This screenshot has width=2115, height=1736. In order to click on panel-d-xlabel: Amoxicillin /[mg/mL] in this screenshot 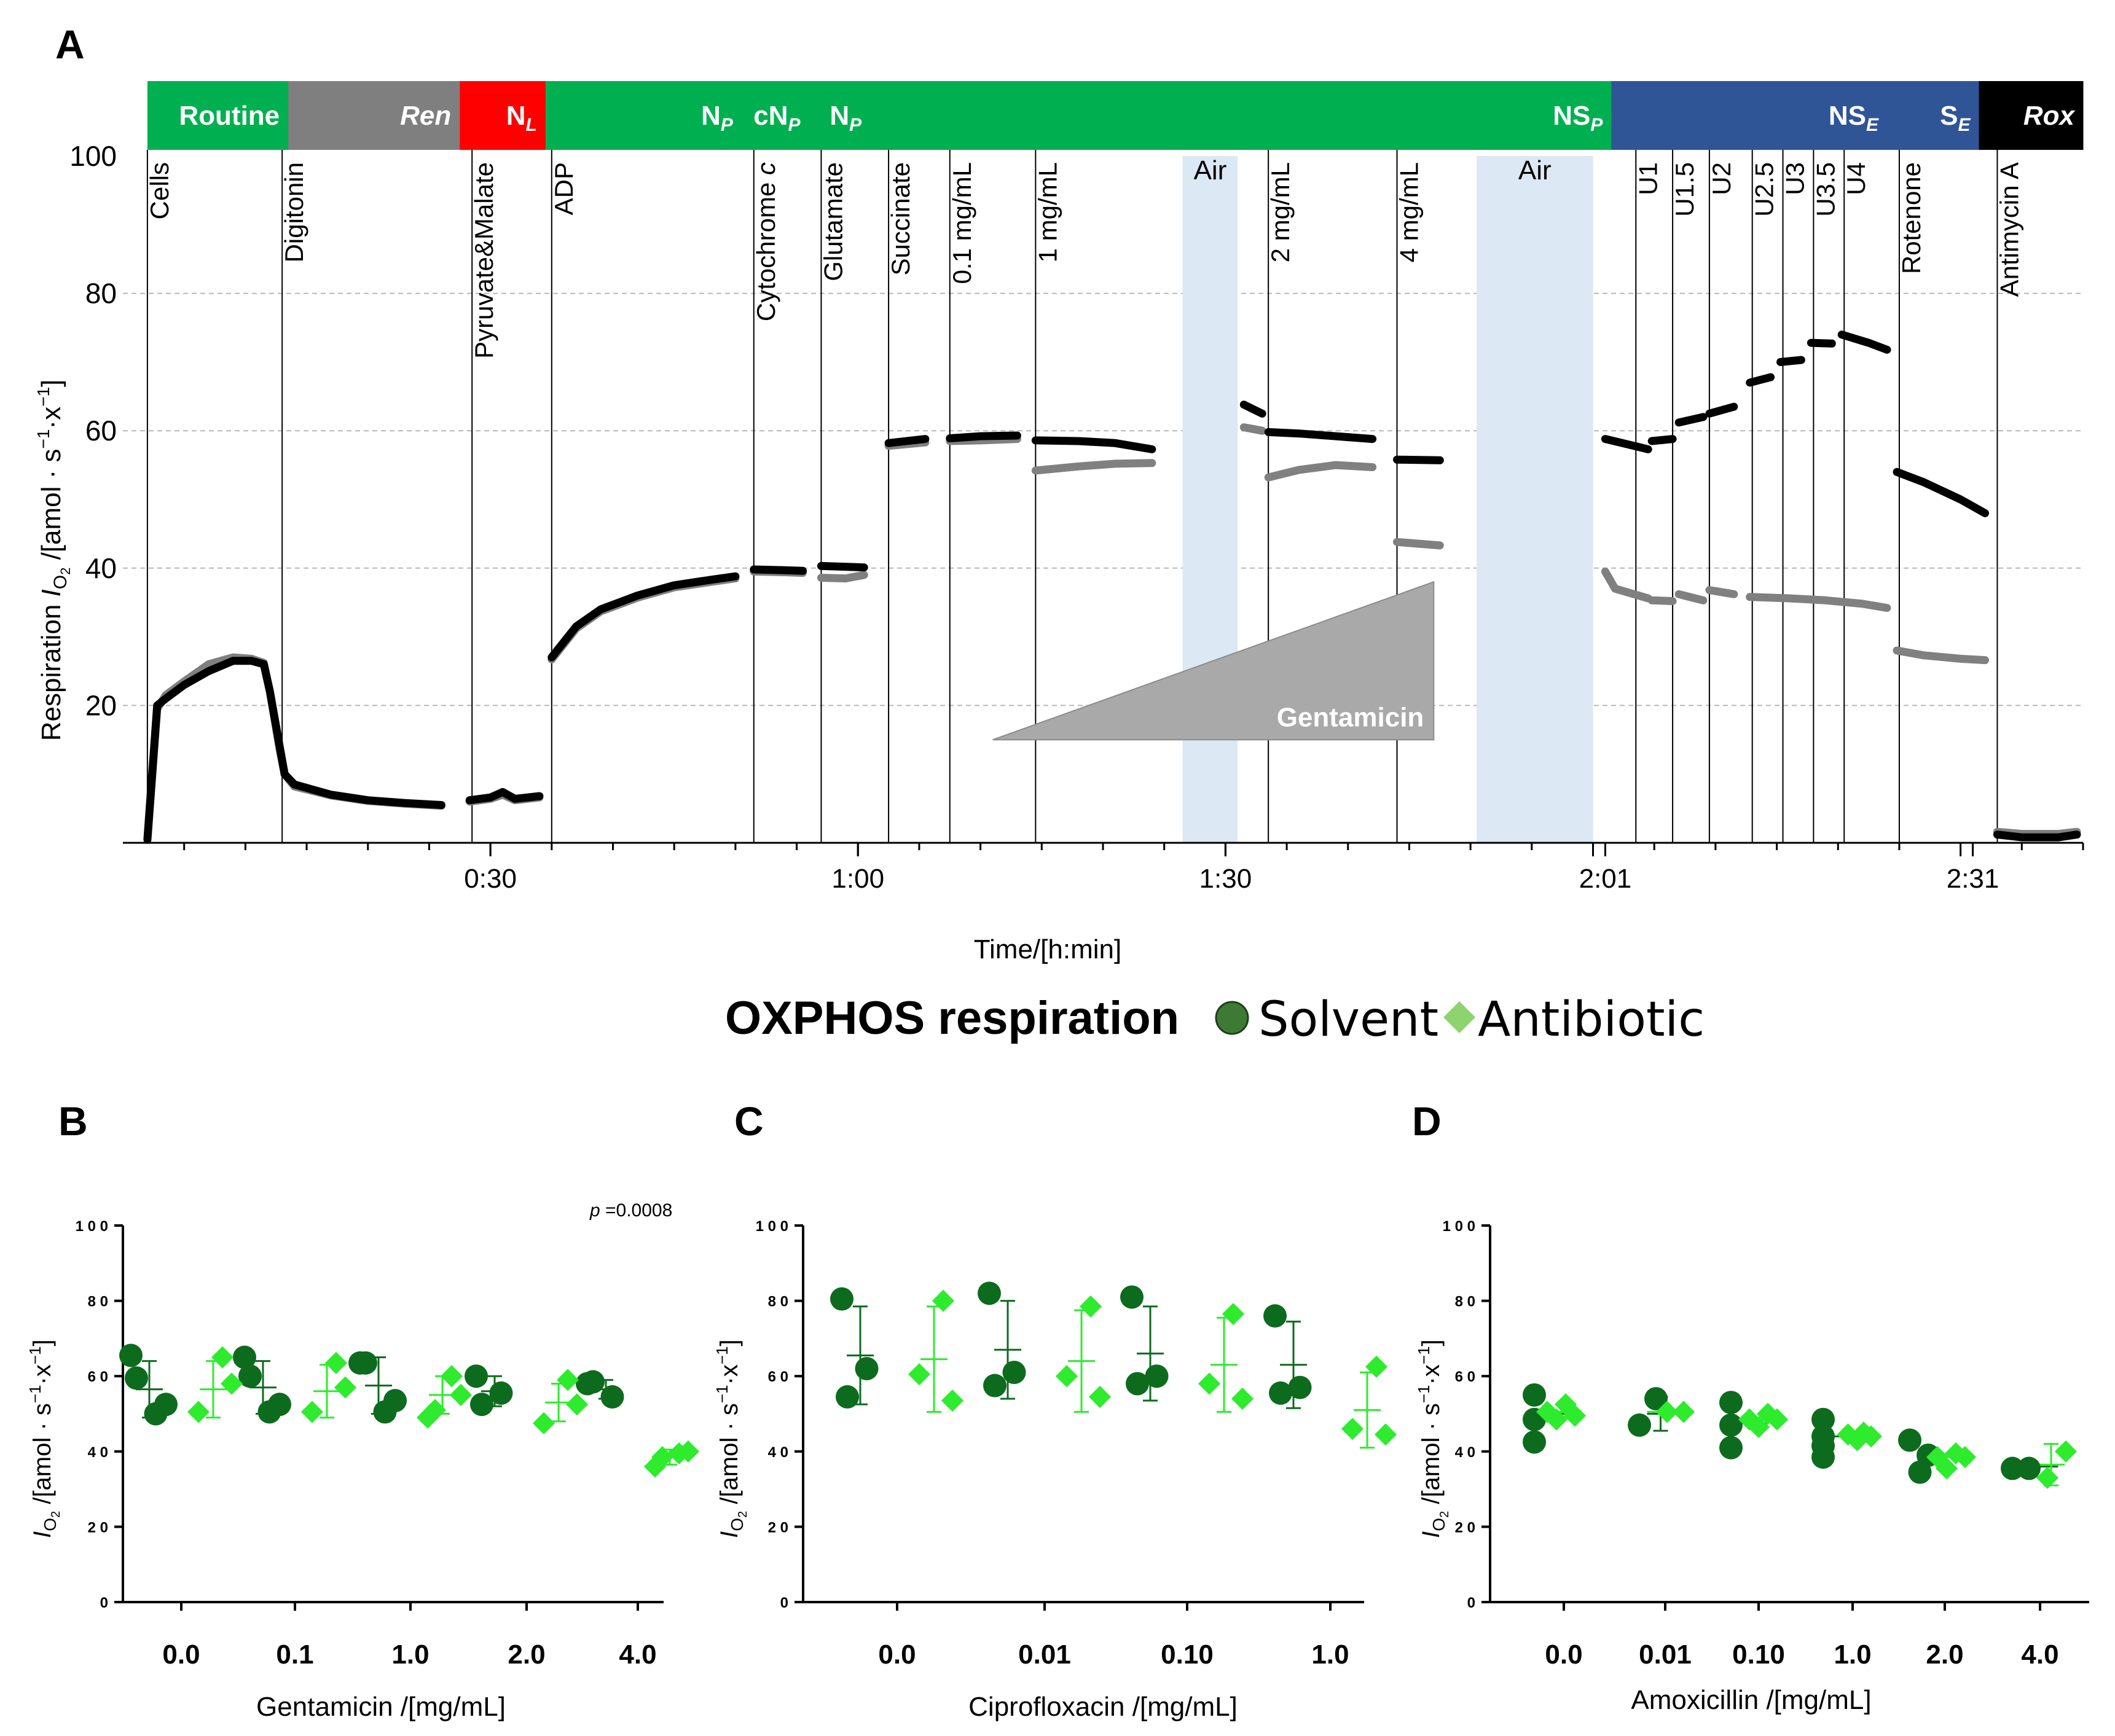, I will do `click(1751, 1700)`.